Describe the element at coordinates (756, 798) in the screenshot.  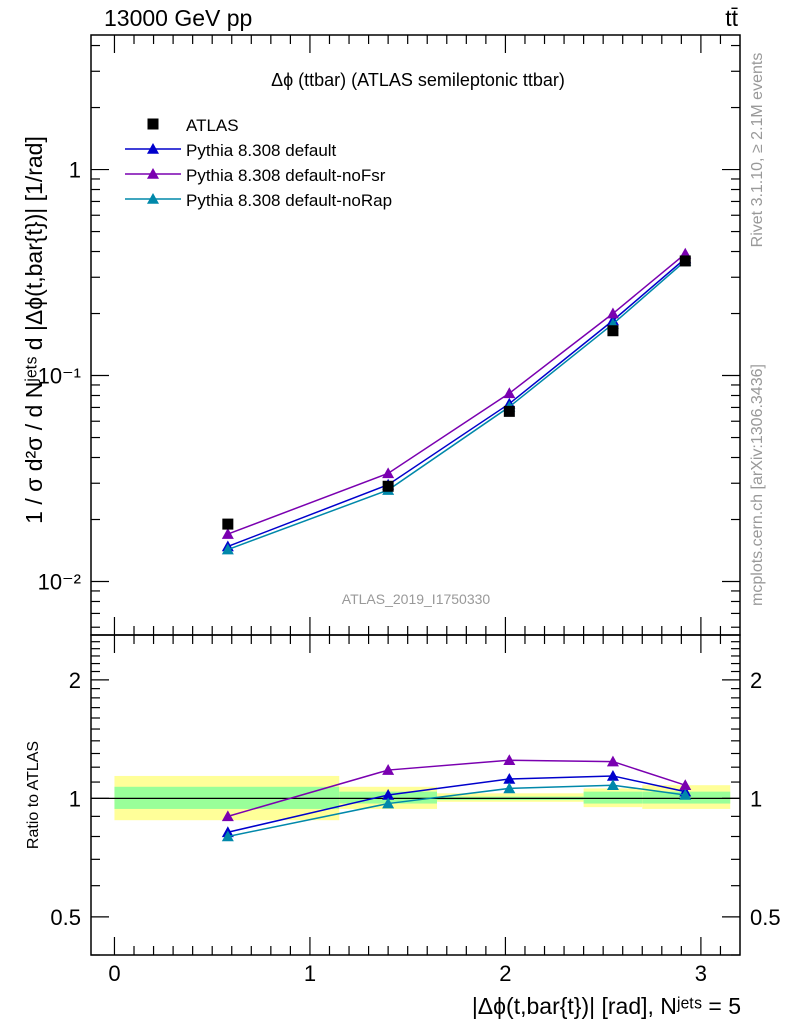
I see `y-tick-label-right: 1` at that location.